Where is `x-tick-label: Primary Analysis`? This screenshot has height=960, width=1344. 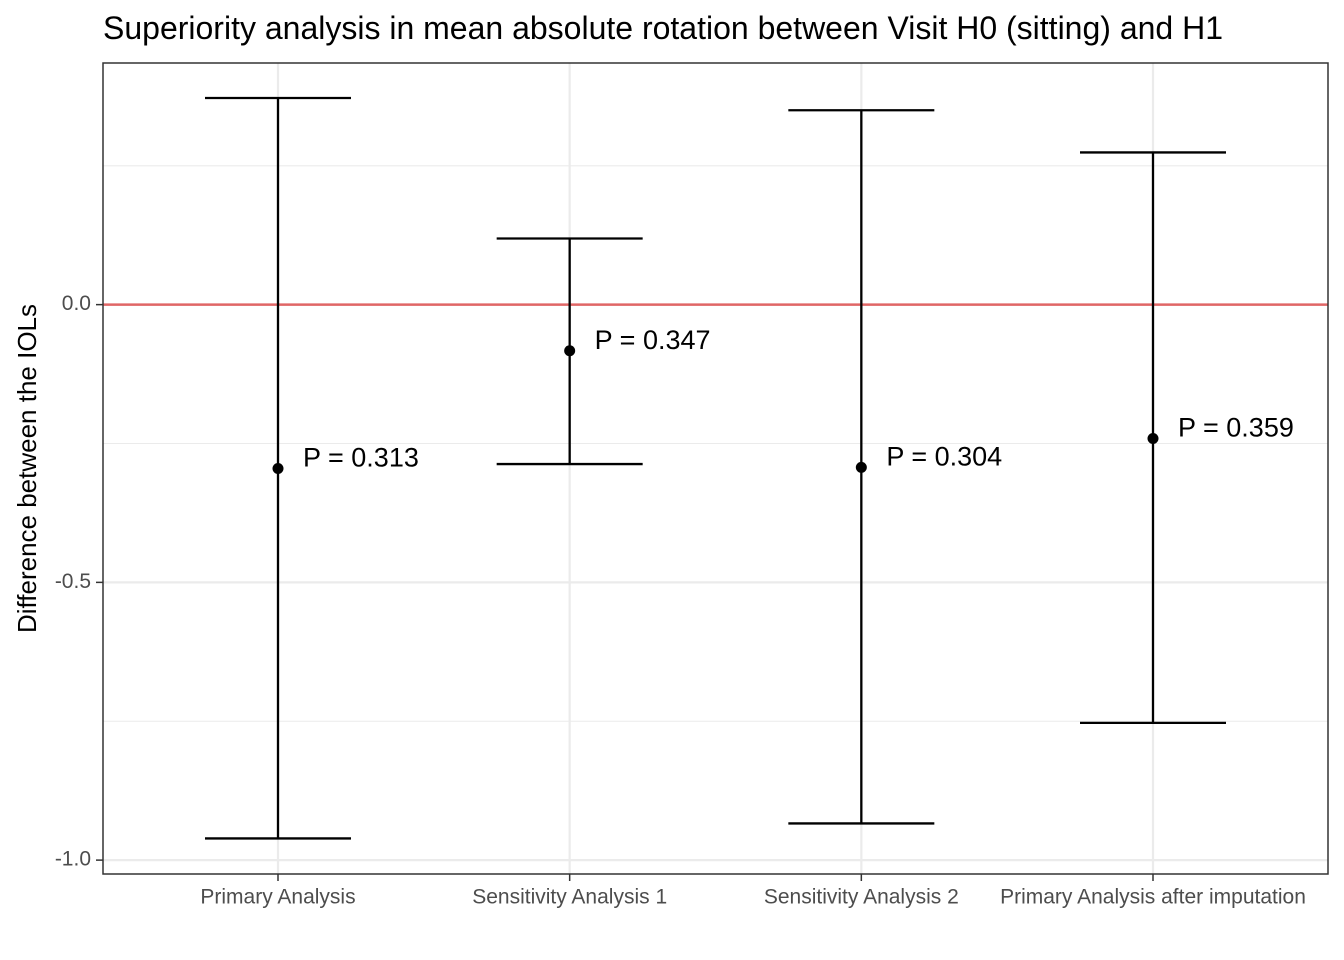 x-tick-label: Primary Analysis is located at coordinates (277, 897).